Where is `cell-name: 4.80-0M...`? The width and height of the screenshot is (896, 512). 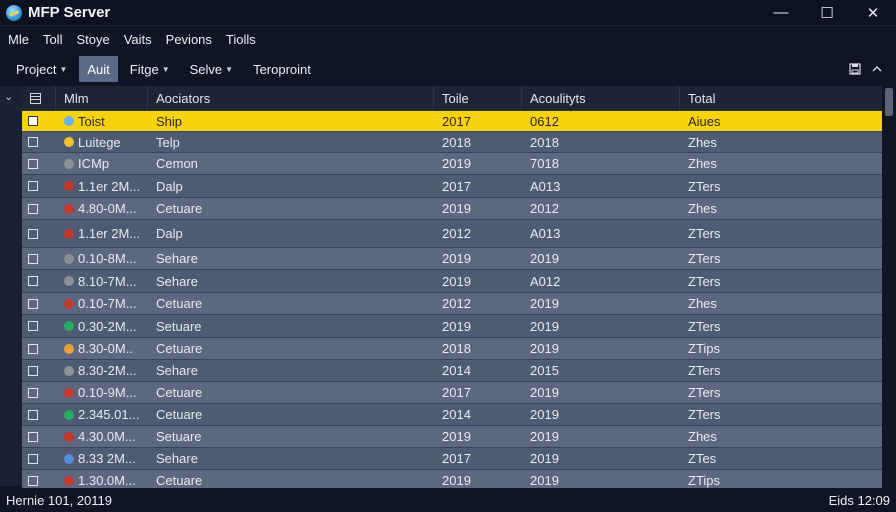
cell-name: 4.80-0M... is located at coordinates (102, 208).